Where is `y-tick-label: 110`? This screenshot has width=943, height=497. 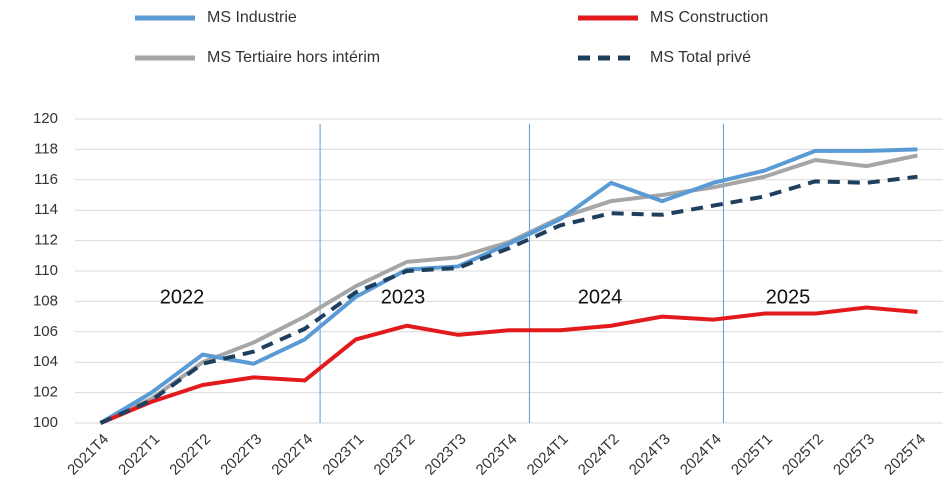 y-tick-label: 110 is located at coordinates (46, 270).